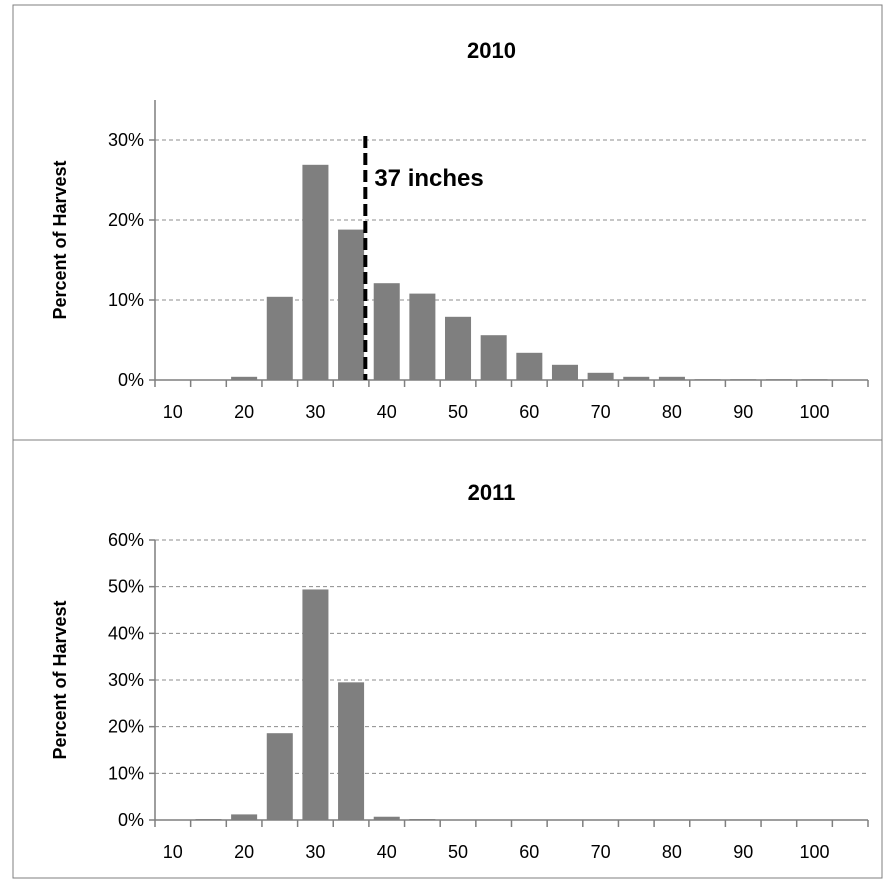 This screenshot has height=888, width=883. I want to click on x-tick-labels-2010: 10 20 30 40 50 60 70 80 90 100, so click(496, 412).